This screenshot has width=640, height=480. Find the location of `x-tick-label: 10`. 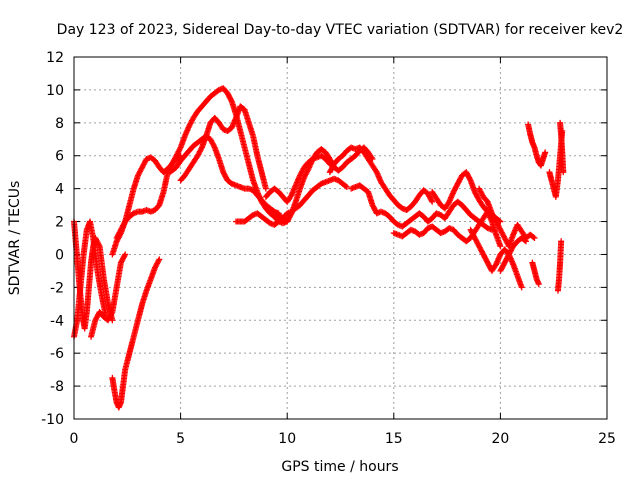

x-tick-label: 10 is located at coordinates (287, 439).